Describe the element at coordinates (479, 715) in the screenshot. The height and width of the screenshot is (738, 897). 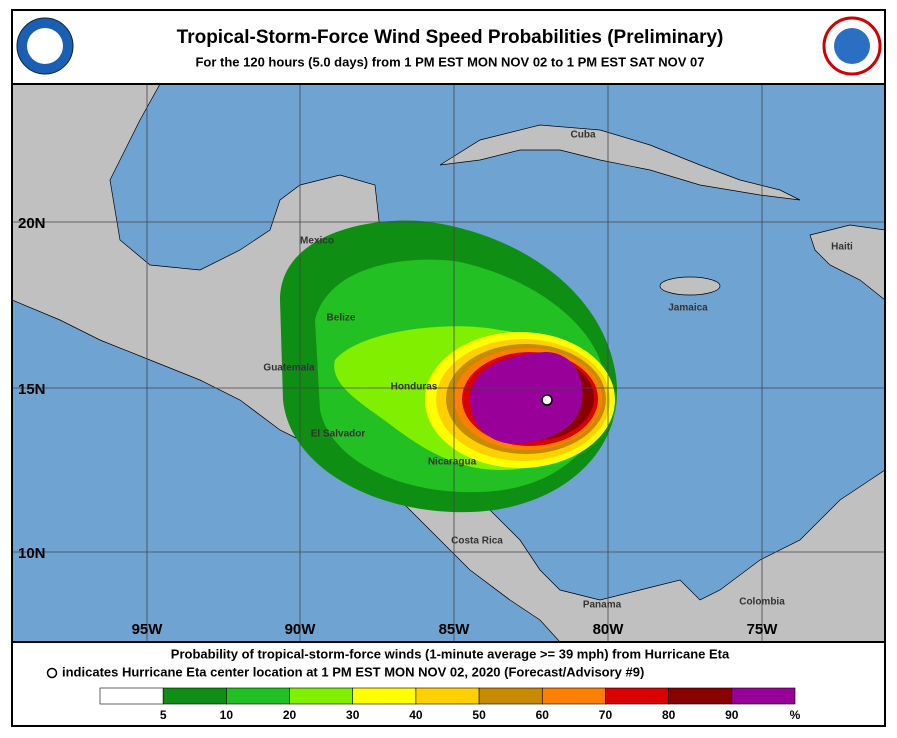
I see `legend-label: 50` at that location.